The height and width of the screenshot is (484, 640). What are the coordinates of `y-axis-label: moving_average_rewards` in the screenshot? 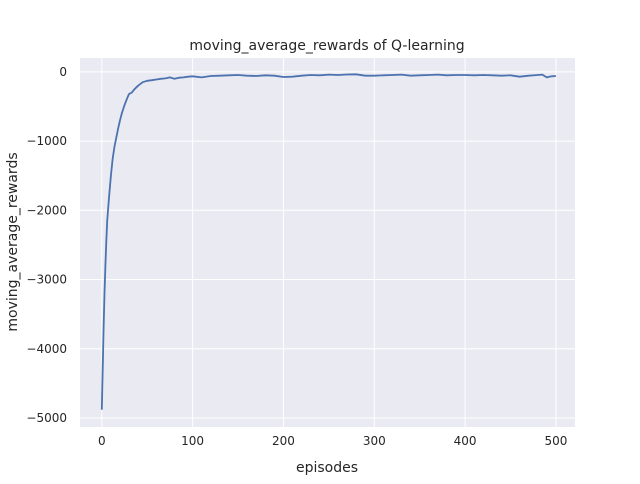 It's located at (13, 241).